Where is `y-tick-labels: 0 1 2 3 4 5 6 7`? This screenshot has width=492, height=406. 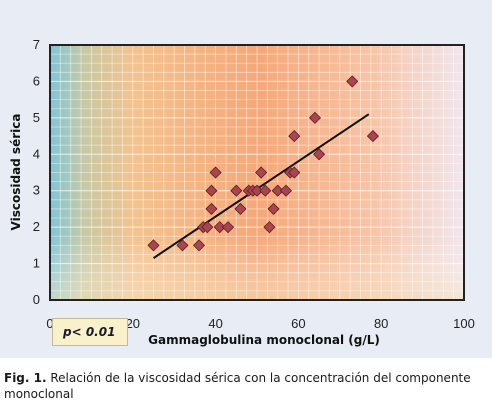 y-tick-labels: 0 1 2 3 4 5 6 7 is located at coordinates (36, 172).